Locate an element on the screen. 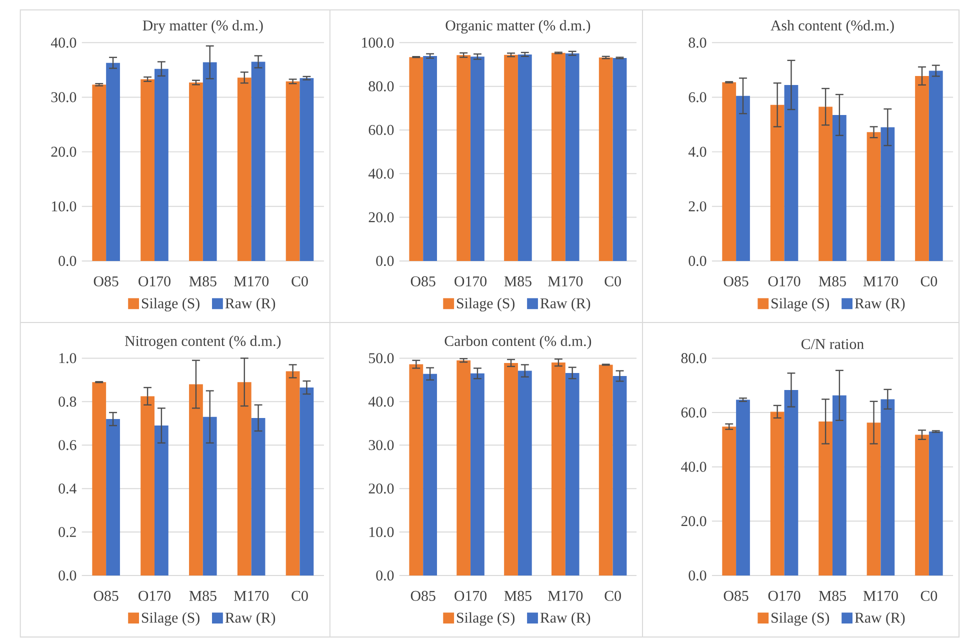  y-tick-label: 6.0 is located at coordinates (697, 97).